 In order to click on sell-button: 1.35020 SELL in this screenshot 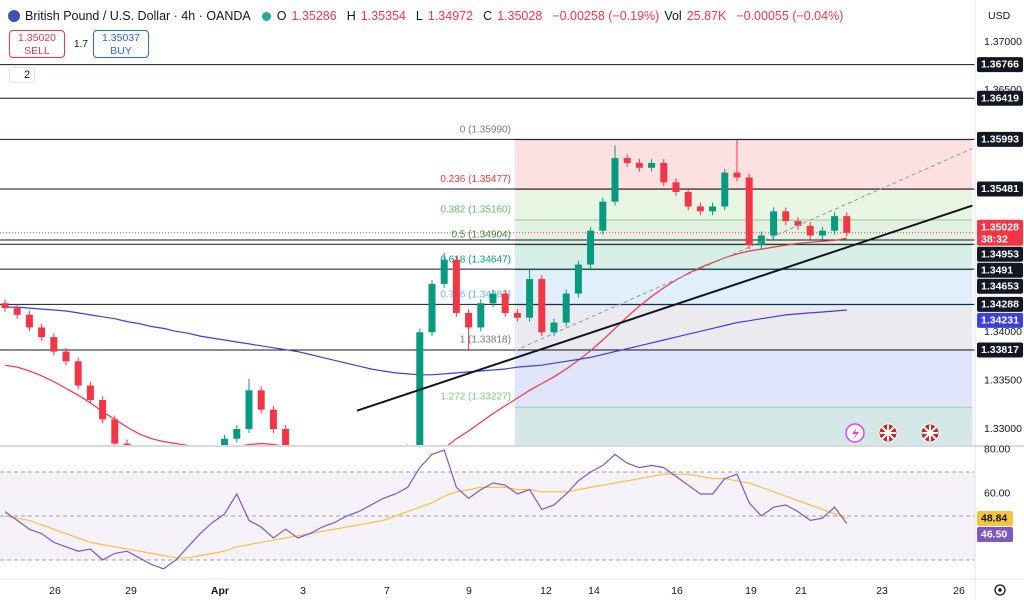, I will do `click(37, 44)`.